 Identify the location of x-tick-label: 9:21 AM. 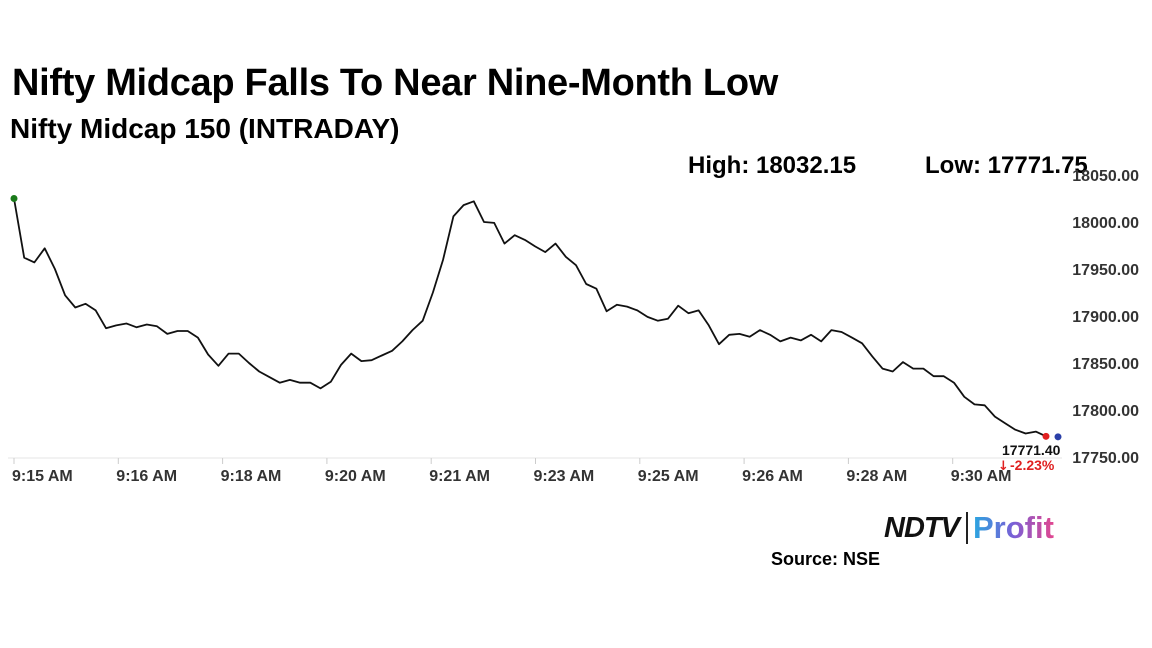
(459, 476).